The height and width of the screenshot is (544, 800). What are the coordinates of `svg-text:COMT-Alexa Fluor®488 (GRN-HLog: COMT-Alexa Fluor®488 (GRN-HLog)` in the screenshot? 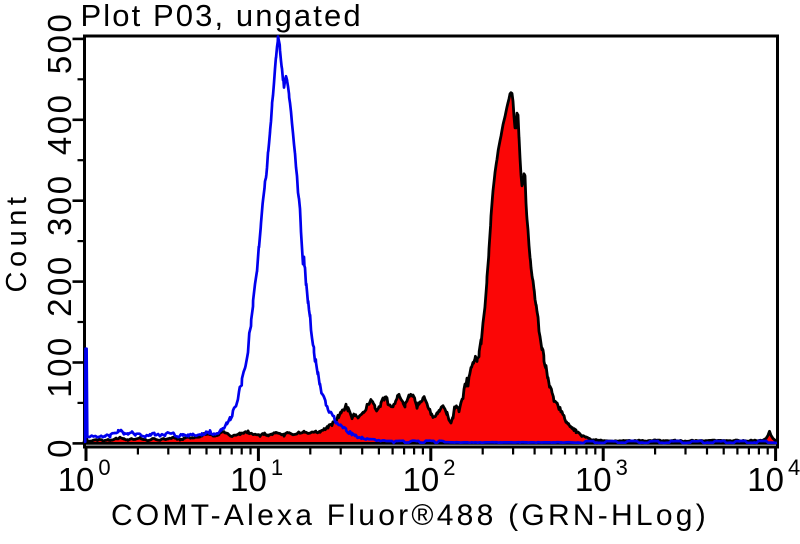 It's located at (410, 515).